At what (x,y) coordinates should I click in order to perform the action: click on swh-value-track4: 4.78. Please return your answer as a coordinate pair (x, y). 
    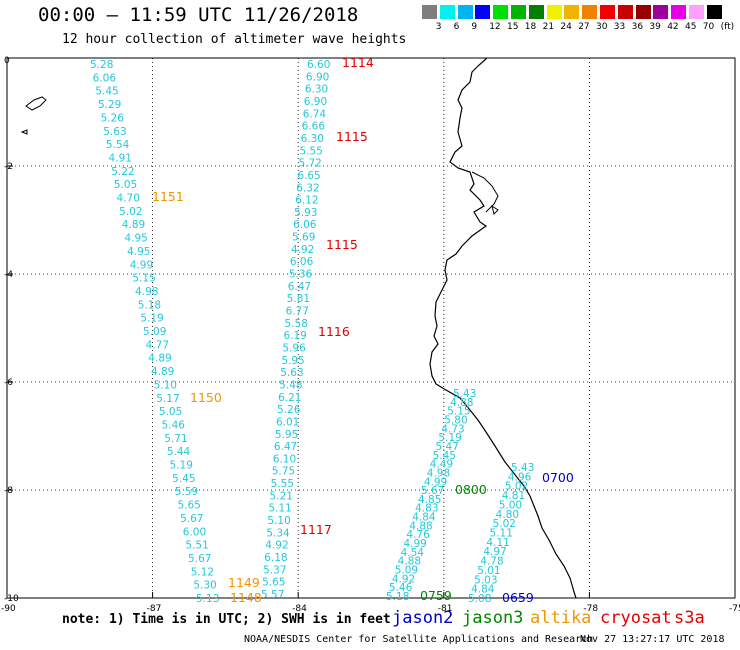
    Looking at the image, I should click on (491, 562).